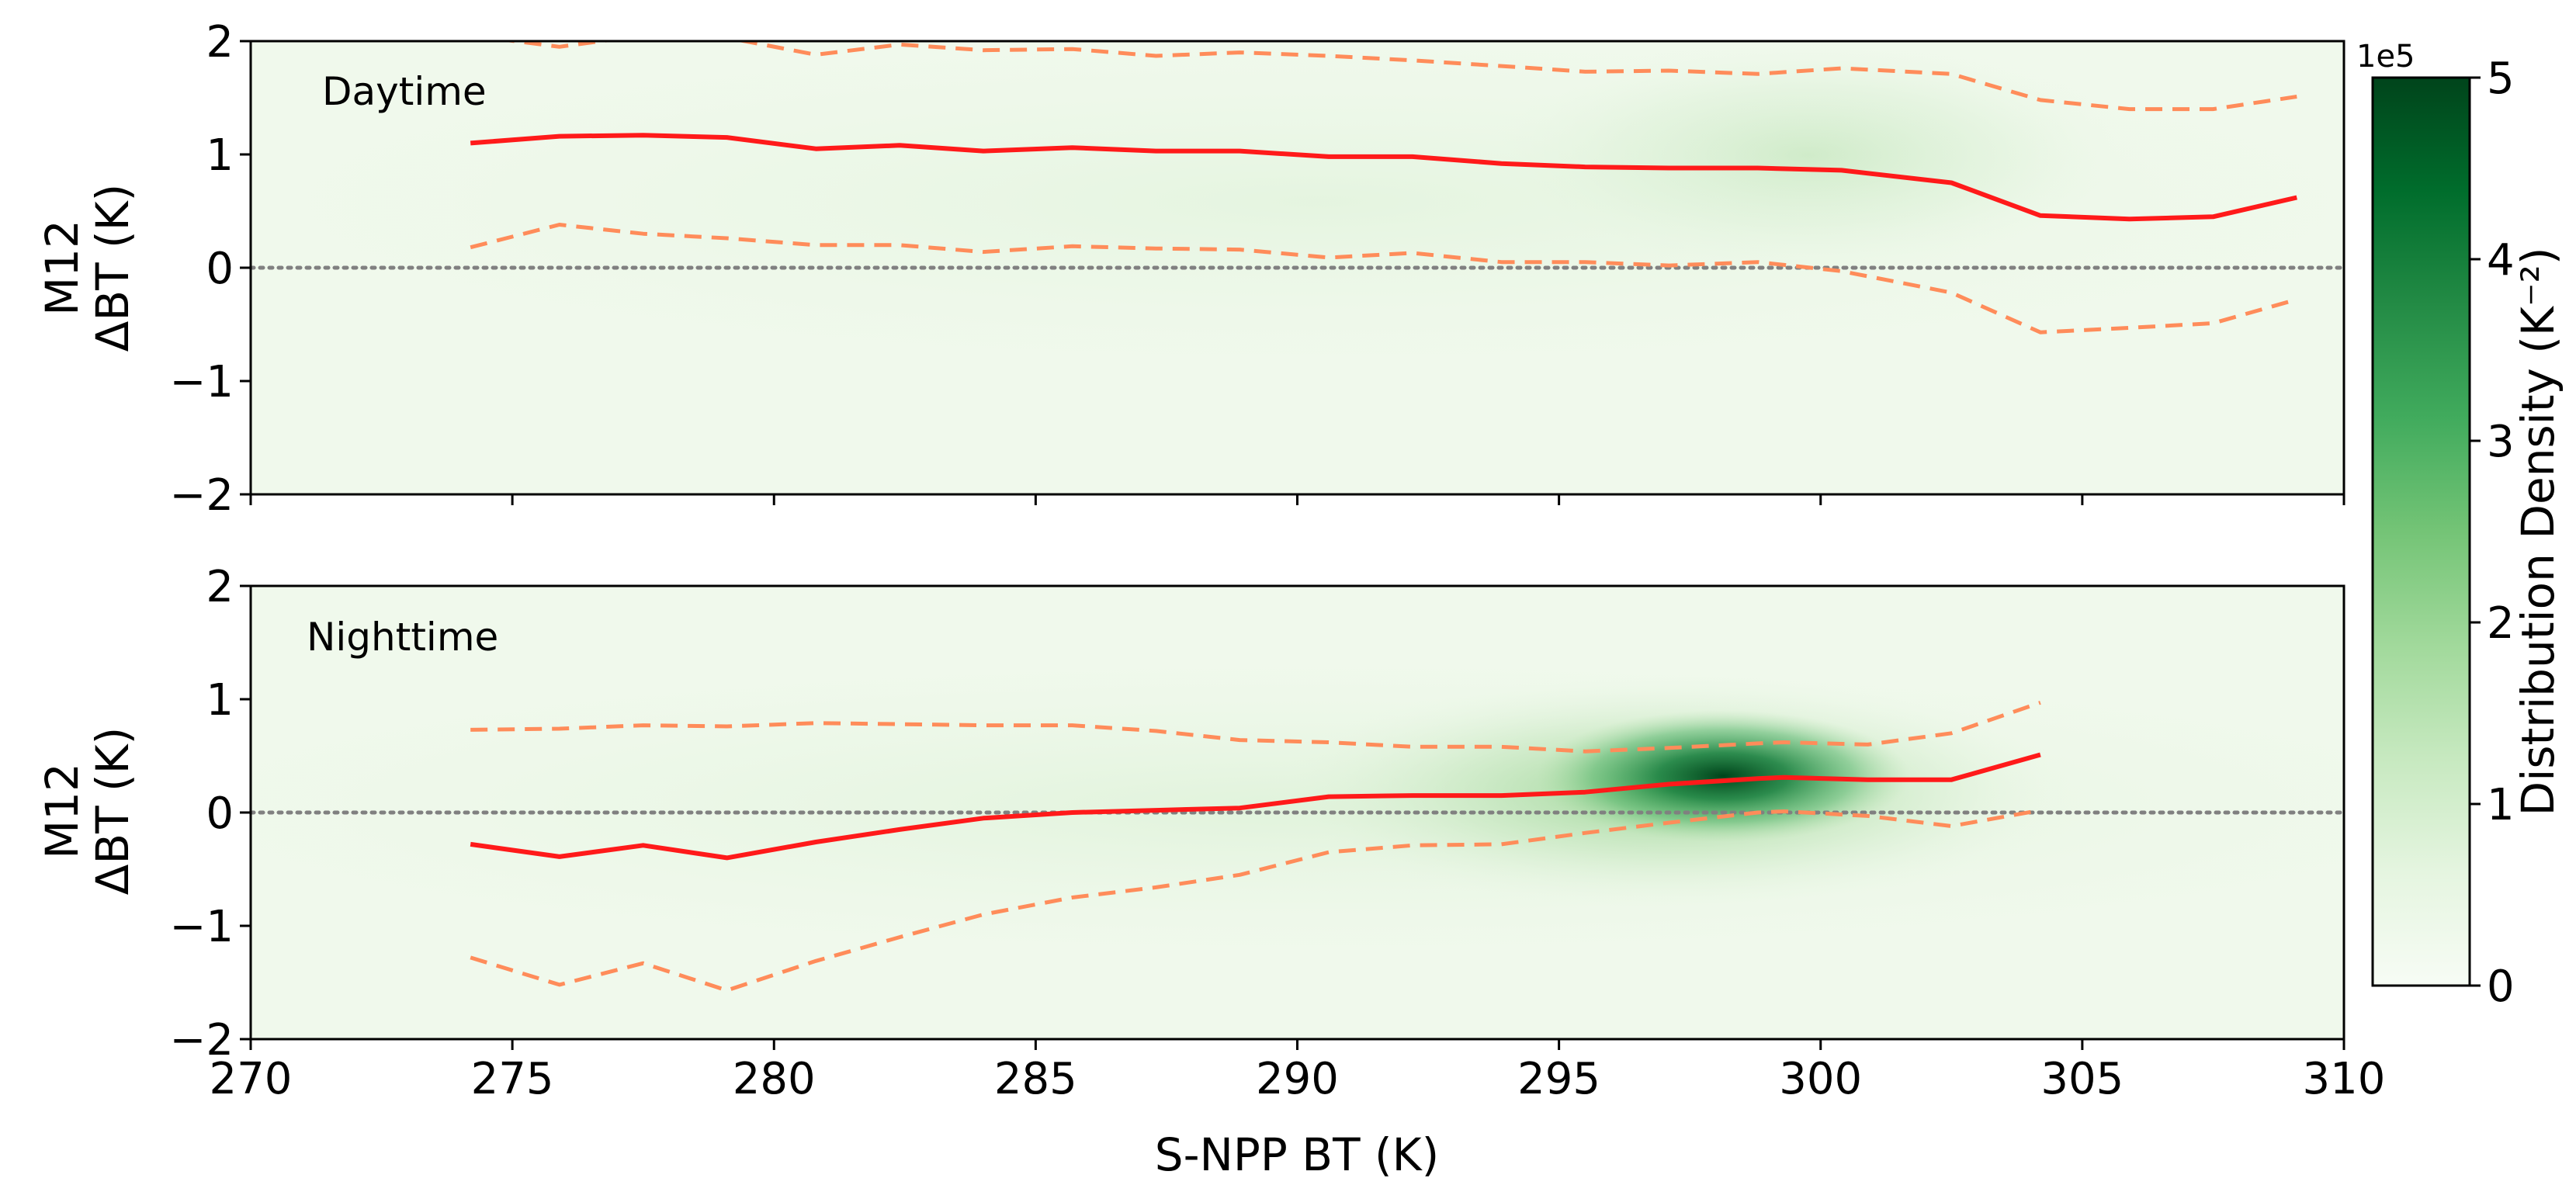 The image size is (2576, 1199). What do you see at coordinates (2421, 531) in the screenshot?
I see `colorbar-gradient` at bounding box center [2421, 531].